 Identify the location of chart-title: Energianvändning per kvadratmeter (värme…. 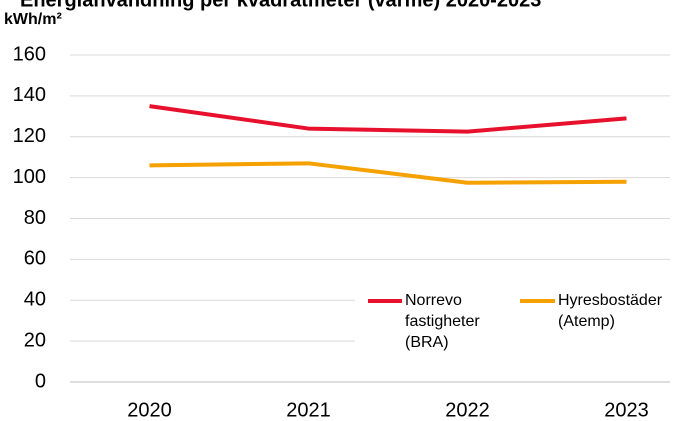
(280, 5).